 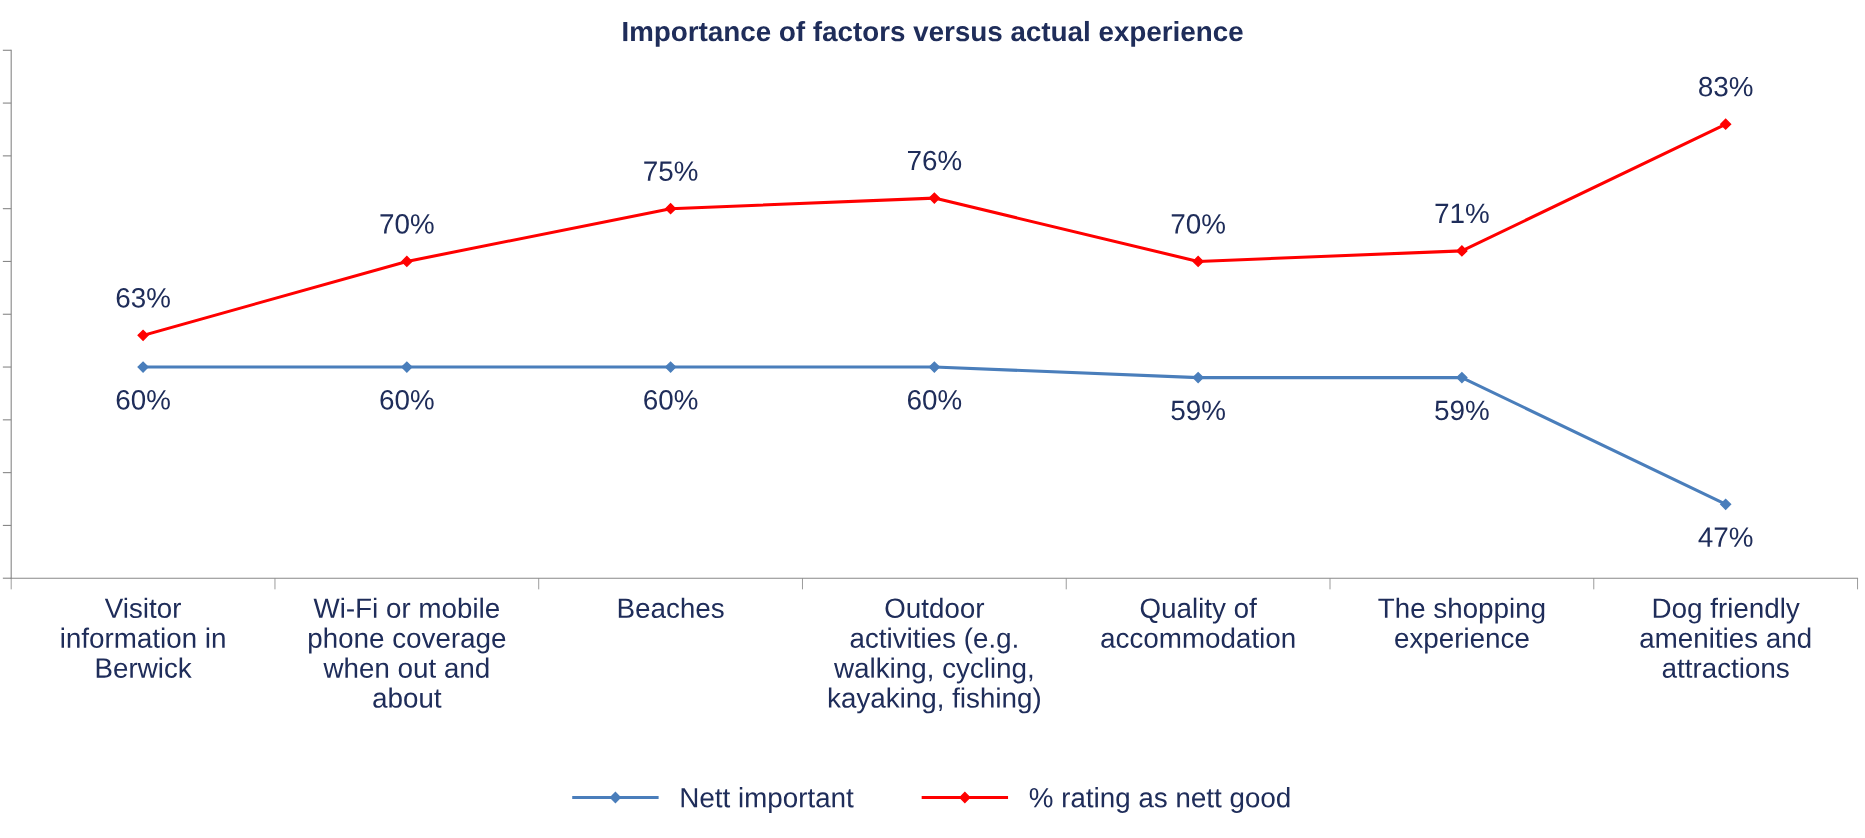 What do you see at coordinates (933, 33) in the screenshot?
I see `chart-title: Importance of factors versus actual experience` at bounding box center [933, 33].